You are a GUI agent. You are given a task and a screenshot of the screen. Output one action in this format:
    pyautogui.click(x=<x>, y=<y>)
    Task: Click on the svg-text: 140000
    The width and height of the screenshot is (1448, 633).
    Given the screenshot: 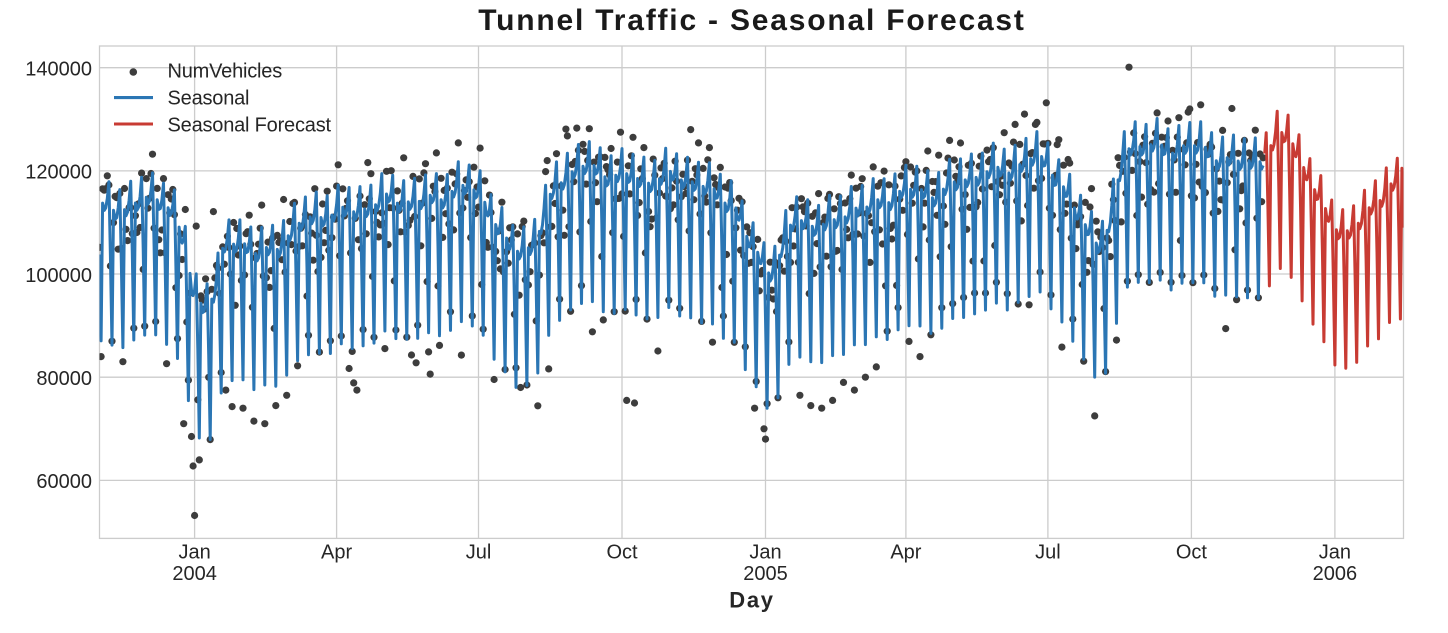 What is the action you would take?
    pyautogui.click(x=58, y=70)
    